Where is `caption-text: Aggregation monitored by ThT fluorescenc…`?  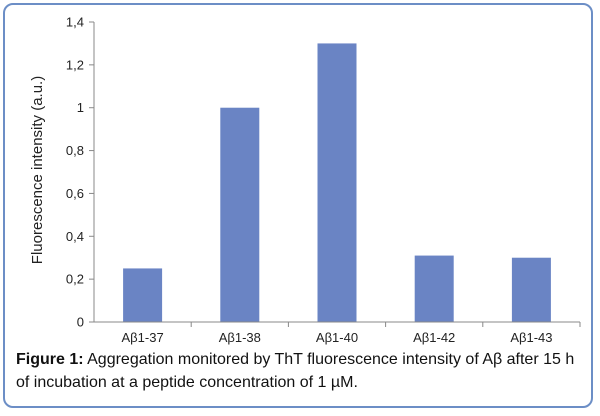 caption-text: Aggregation monitored by ThT fluorescenc… is located at coordinates (295, 371).